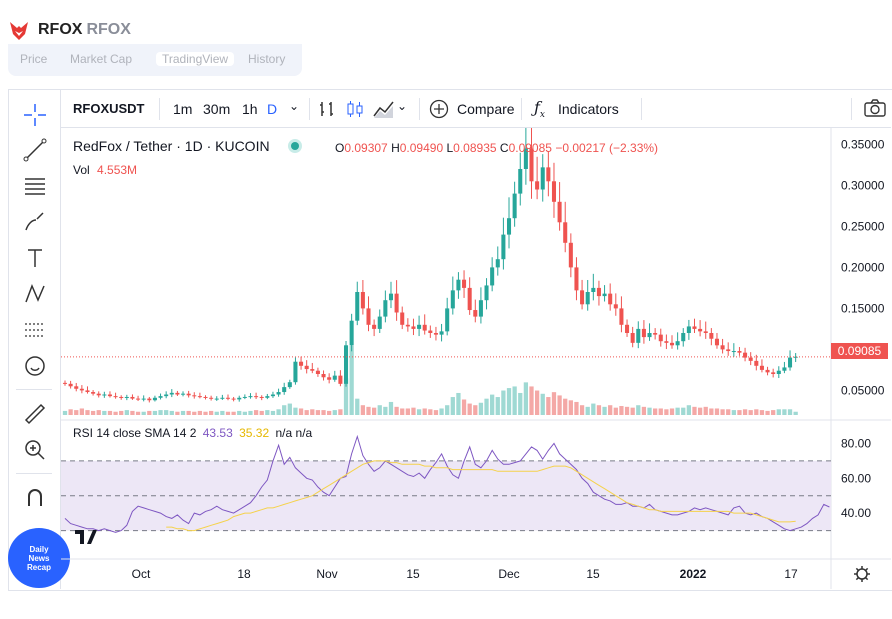 Image resolution: width=892 pixels, height=619 pixels. Describe the element at coordinates (183, 109) in the screenshot. I see `interval-1m: 1m` at that location.